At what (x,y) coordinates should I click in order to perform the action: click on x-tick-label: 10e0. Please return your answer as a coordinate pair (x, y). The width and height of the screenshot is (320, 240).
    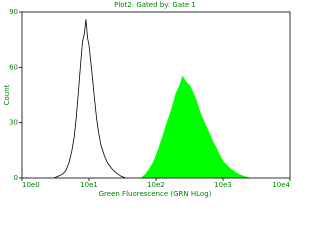
    Looking at the image, I should click on (31, 185).